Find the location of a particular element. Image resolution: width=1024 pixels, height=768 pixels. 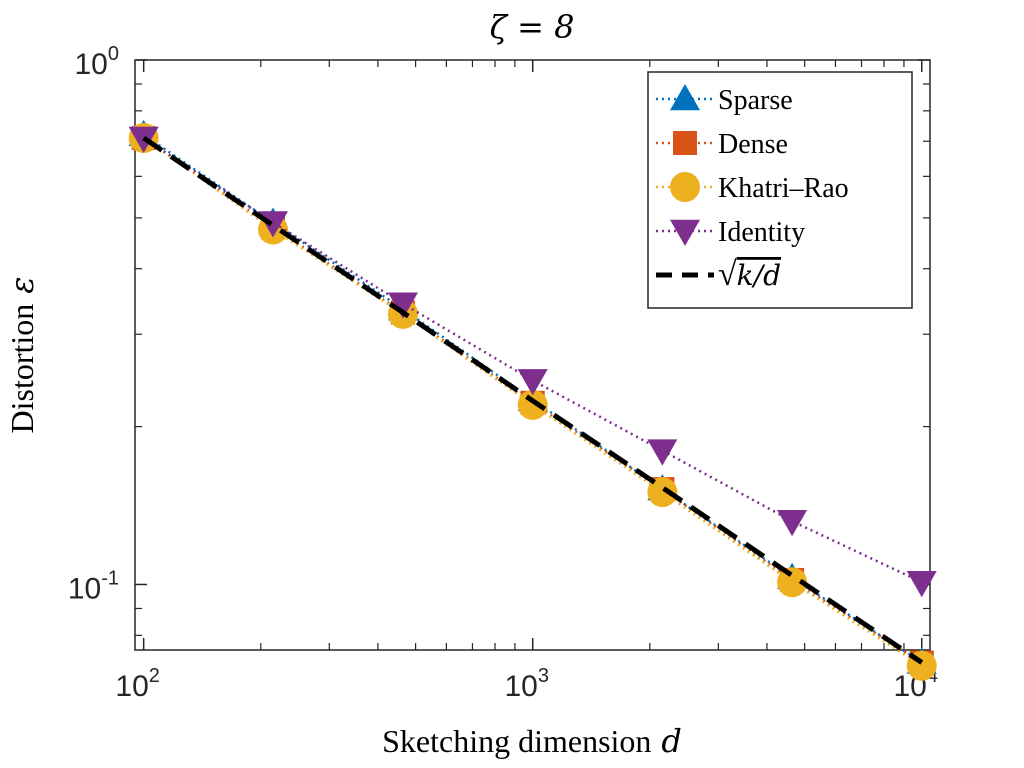

x-tick-label: 10² is located at coordinates (137, 684).